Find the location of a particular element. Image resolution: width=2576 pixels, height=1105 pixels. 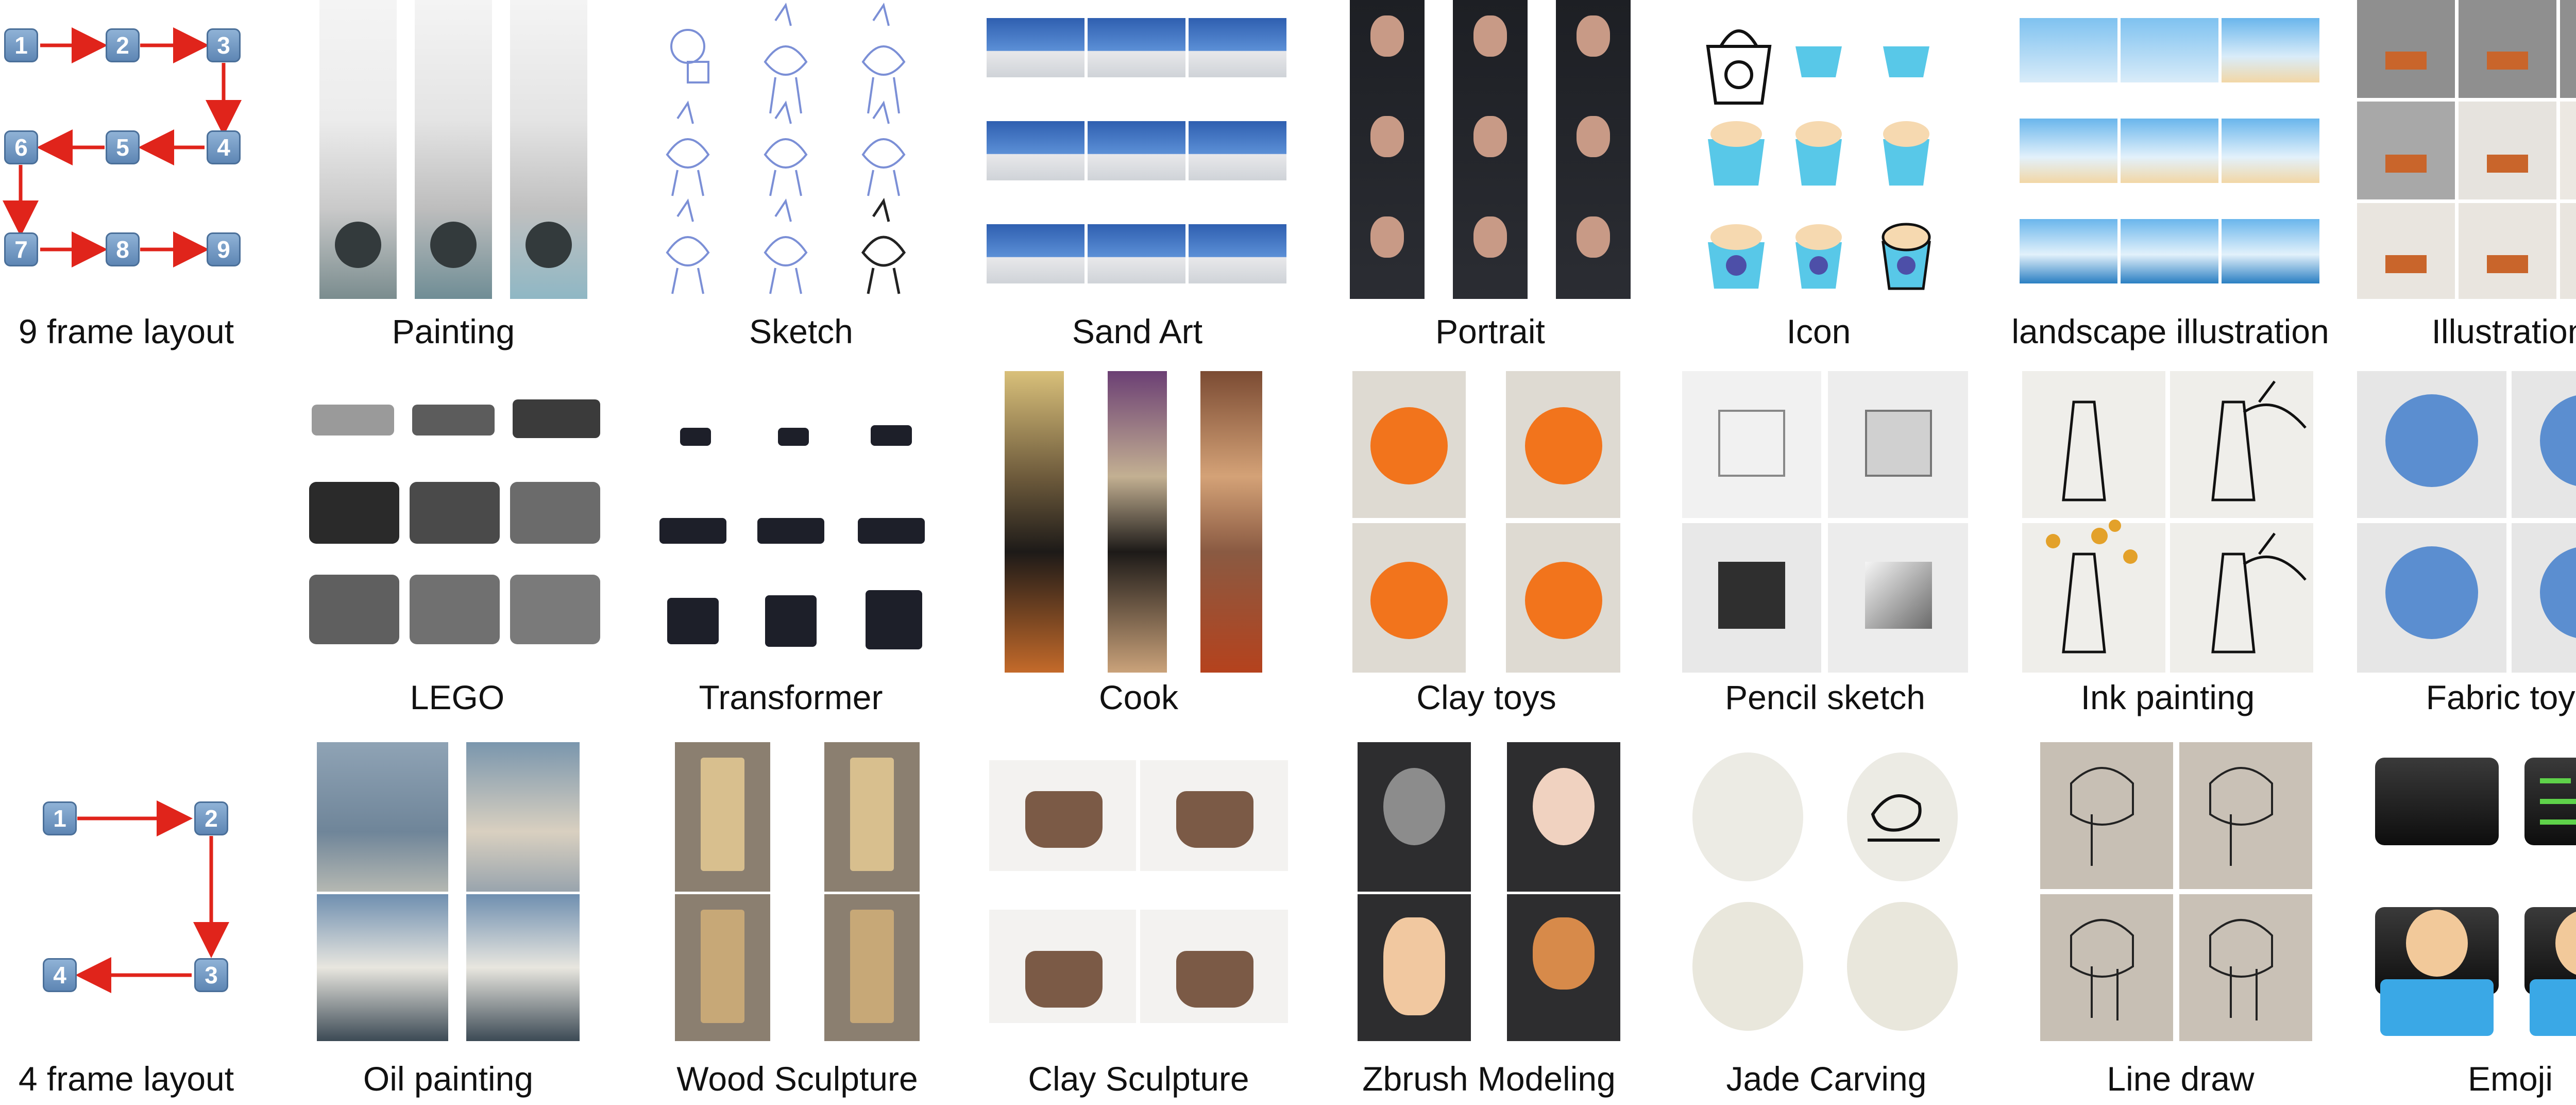

ink-painting-panel is located at coordinates (2167, 522).